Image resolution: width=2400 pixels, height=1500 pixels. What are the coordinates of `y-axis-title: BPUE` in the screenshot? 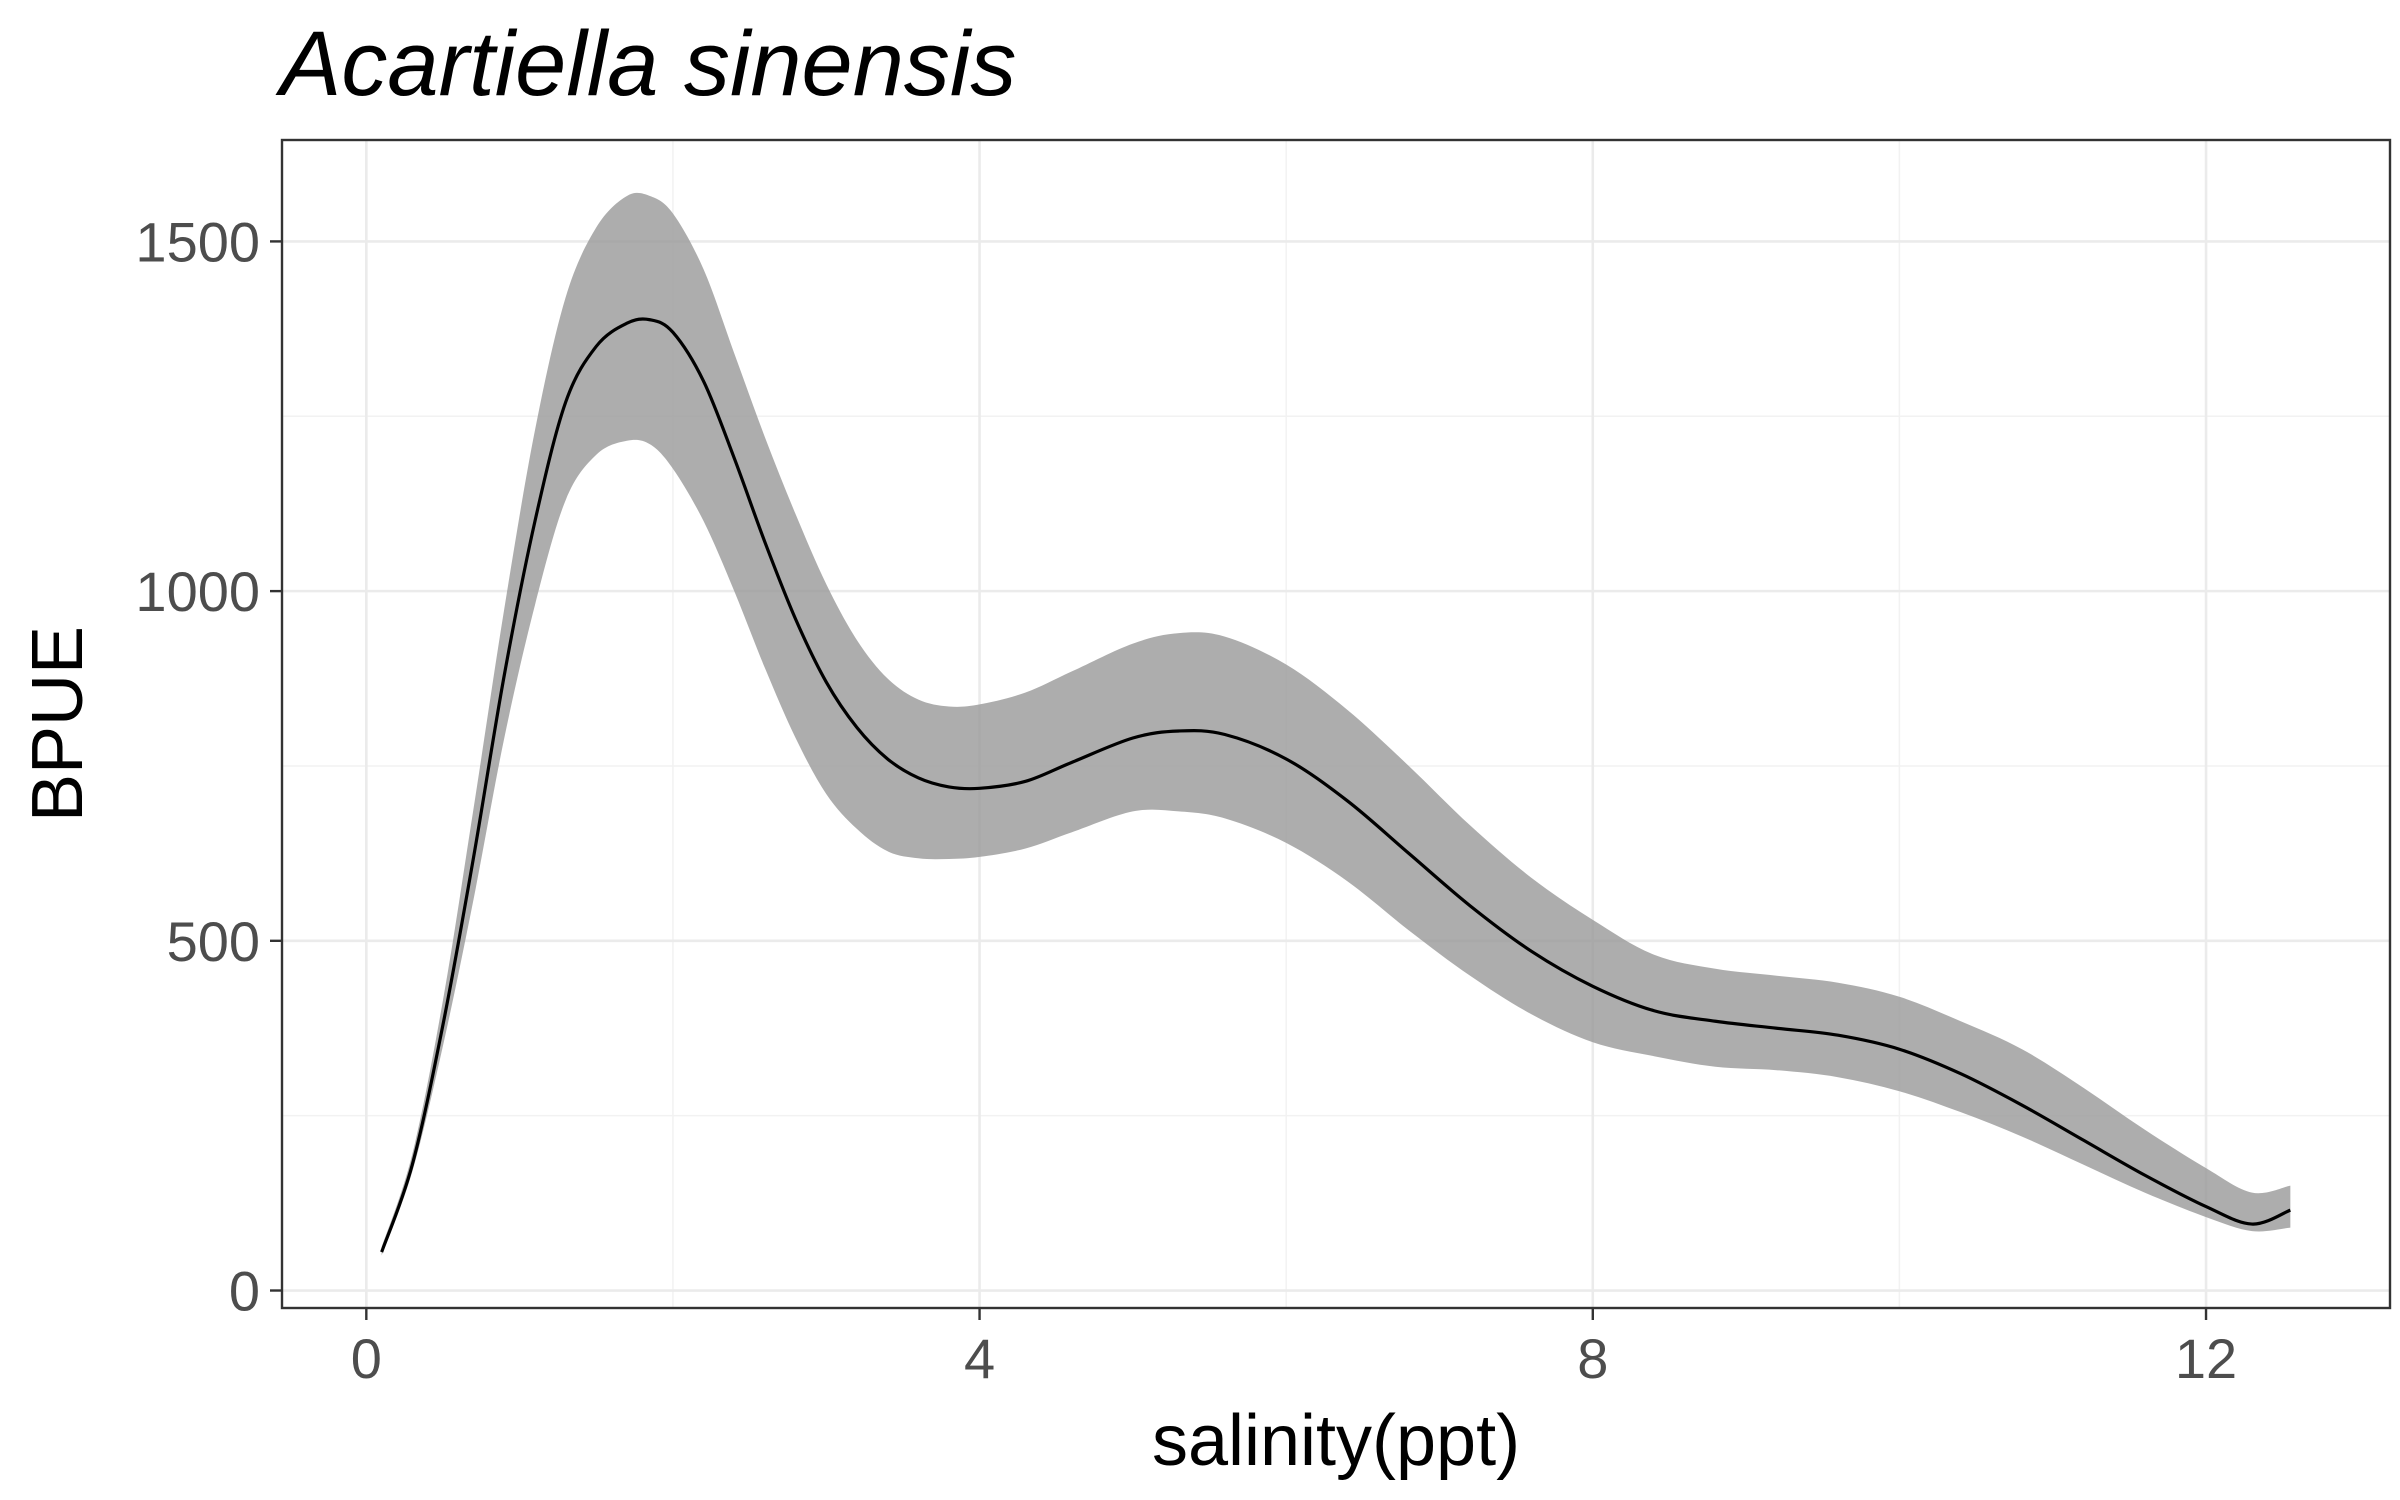 It's located at (58, 724).